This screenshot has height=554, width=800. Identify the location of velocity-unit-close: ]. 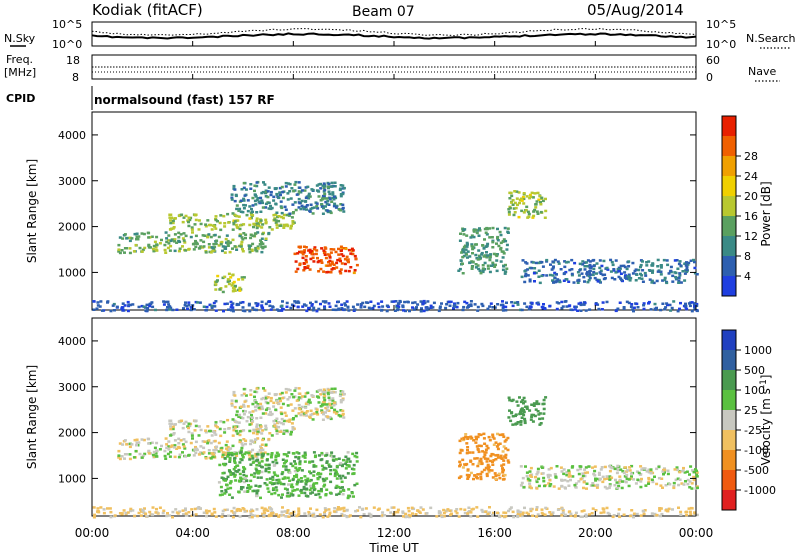
(766, 377).